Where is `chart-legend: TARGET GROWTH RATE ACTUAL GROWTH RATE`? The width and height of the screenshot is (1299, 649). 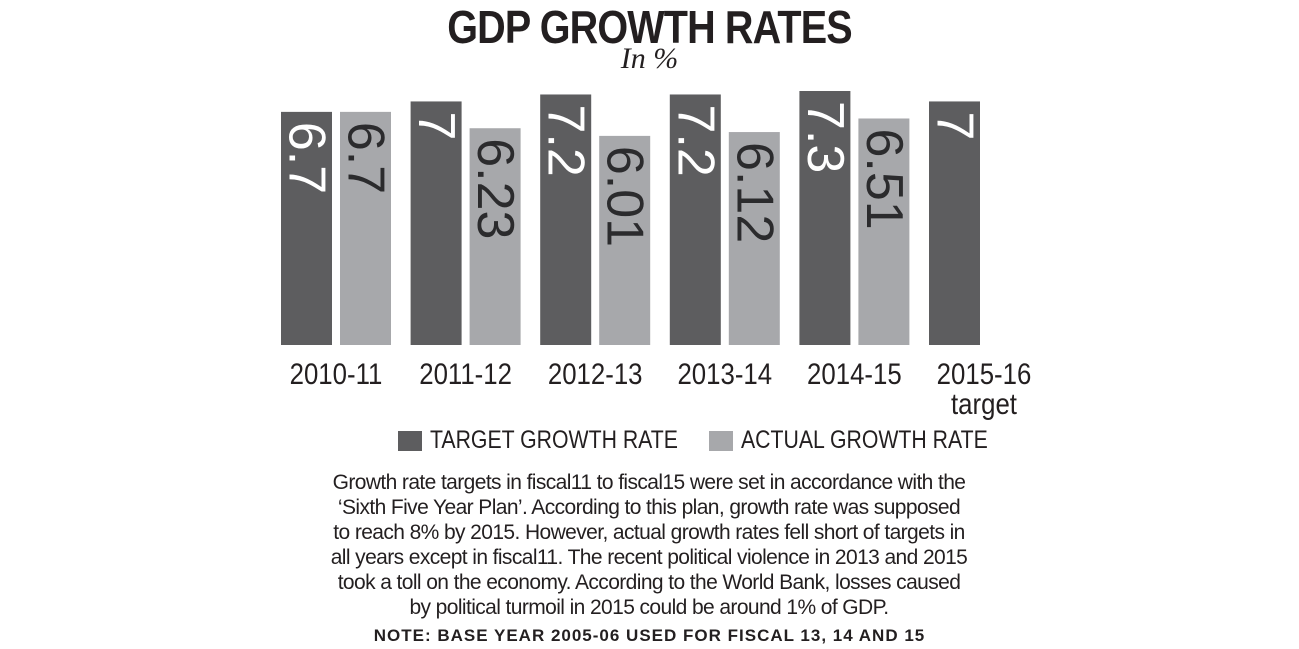
chart-legend: TARGET GROWTH RATE ACTUAL GROWTH RATE is located at coordinates (649, 441).